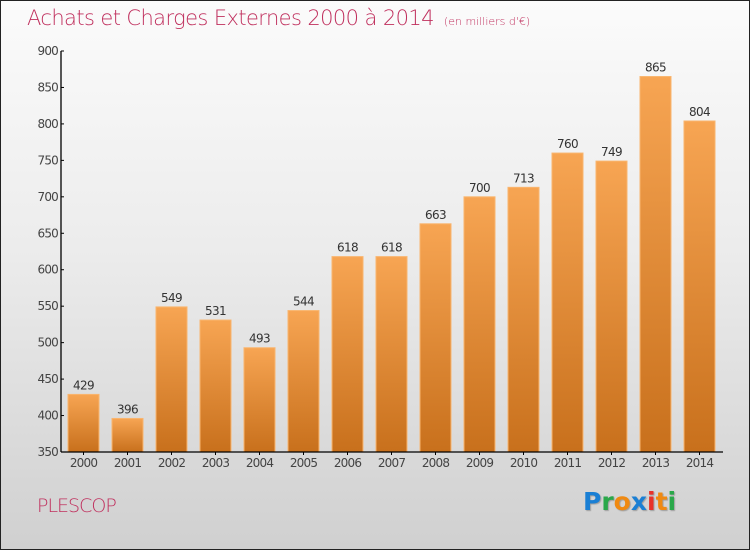  I want to click on x-tick-label-2009: 2009, so click(480, 463).